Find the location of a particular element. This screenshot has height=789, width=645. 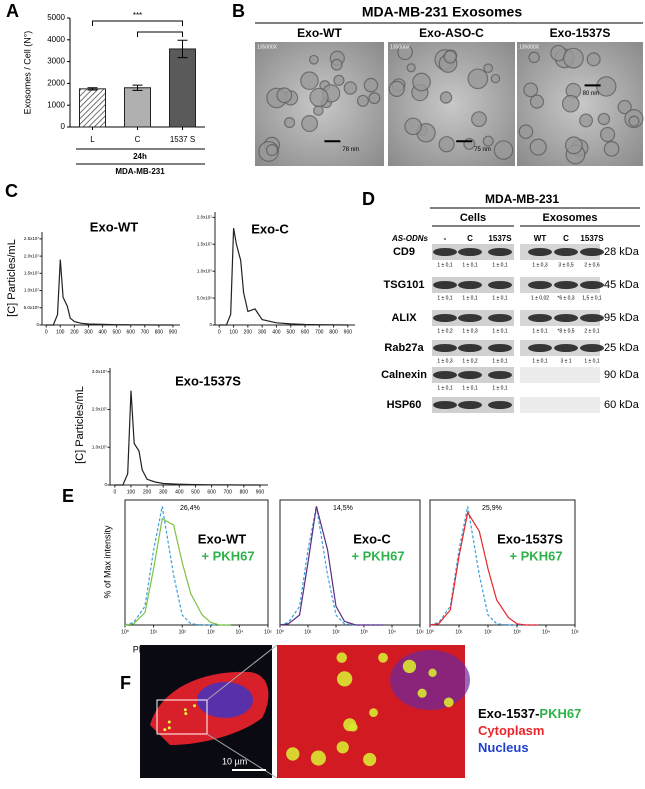

legend-text: Cytoplasm is located at coordinates (511, 730).